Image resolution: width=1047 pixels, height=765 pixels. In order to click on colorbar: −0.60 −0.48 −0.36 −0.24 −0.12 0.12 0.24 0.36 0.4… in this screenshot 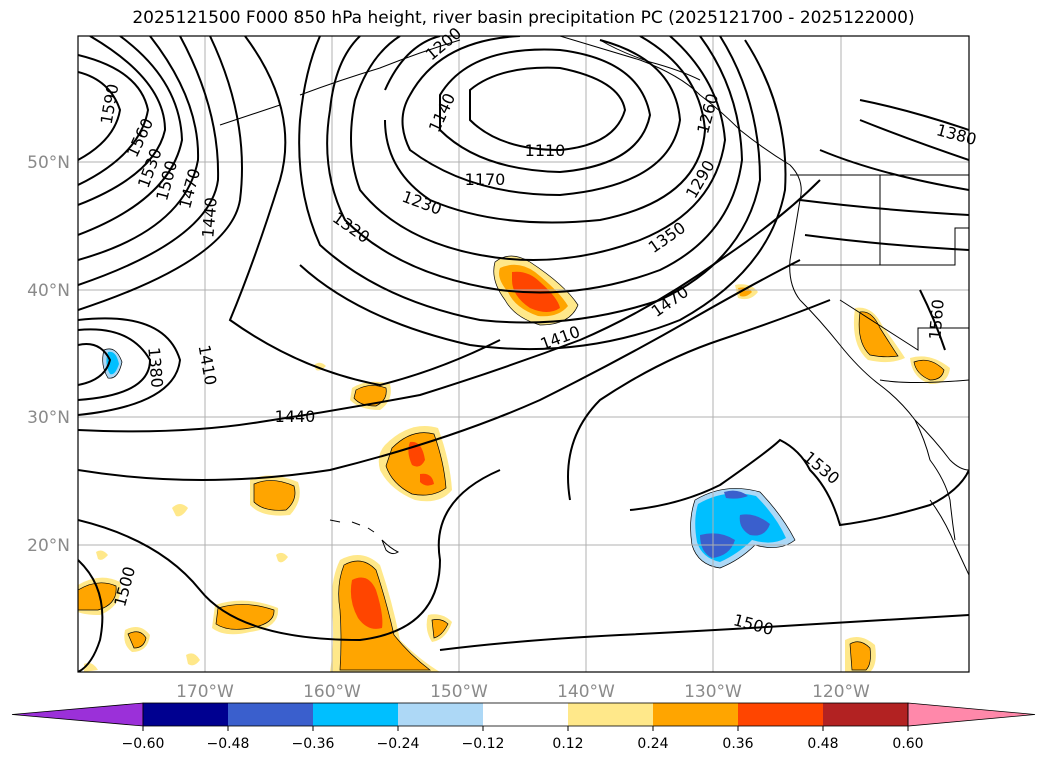, I will do `click(523, 727)`.